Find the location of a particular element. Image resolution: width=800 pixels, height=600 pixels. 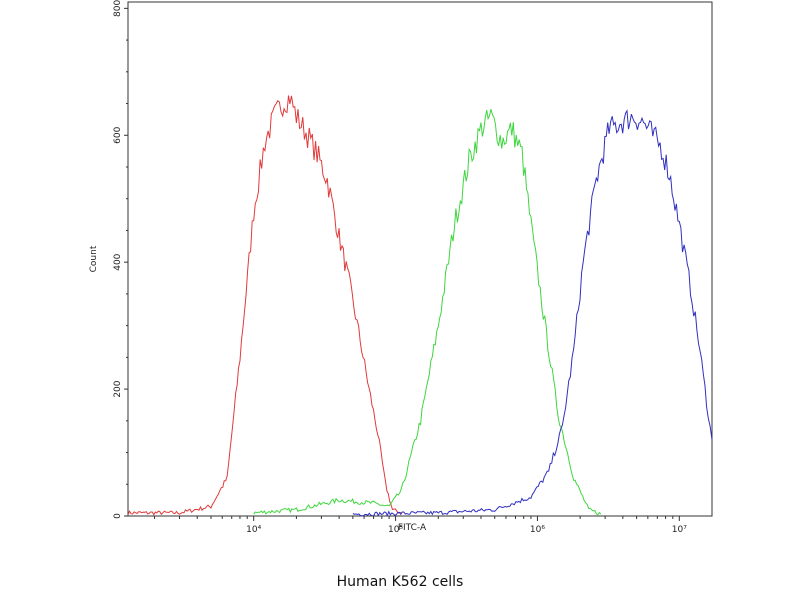

y-tick-label-400: 400 is located at coordinates (118, 261).